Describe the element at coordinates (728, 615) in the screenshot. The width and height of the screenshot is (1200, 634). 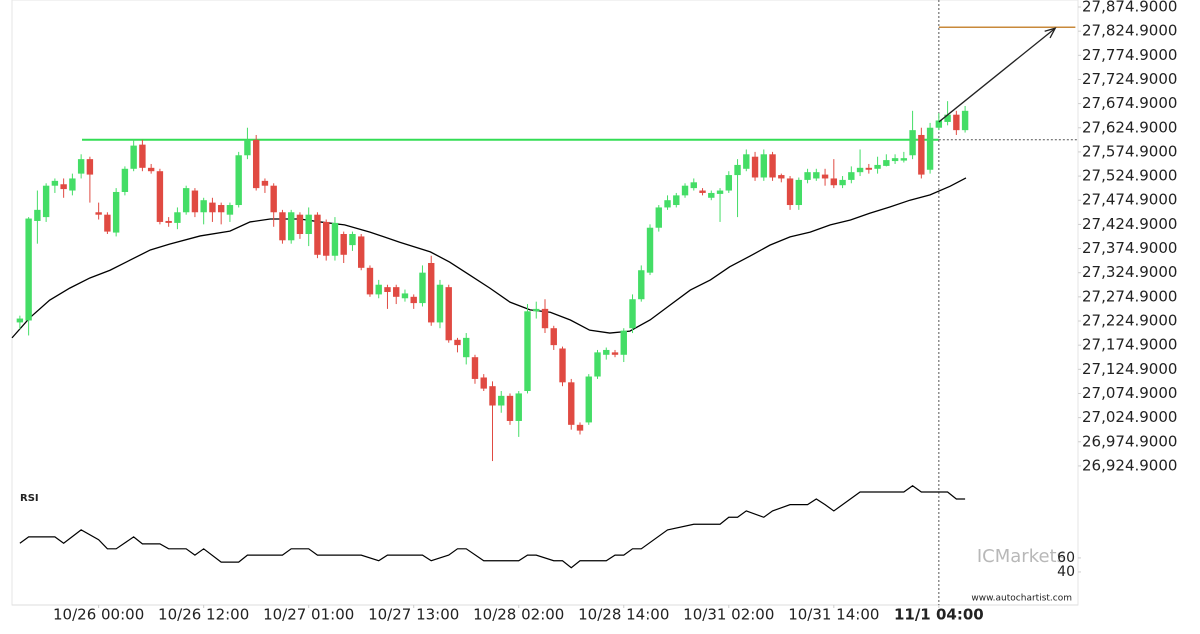
I see `x-tick-label: 10/31 02:00` at that location.